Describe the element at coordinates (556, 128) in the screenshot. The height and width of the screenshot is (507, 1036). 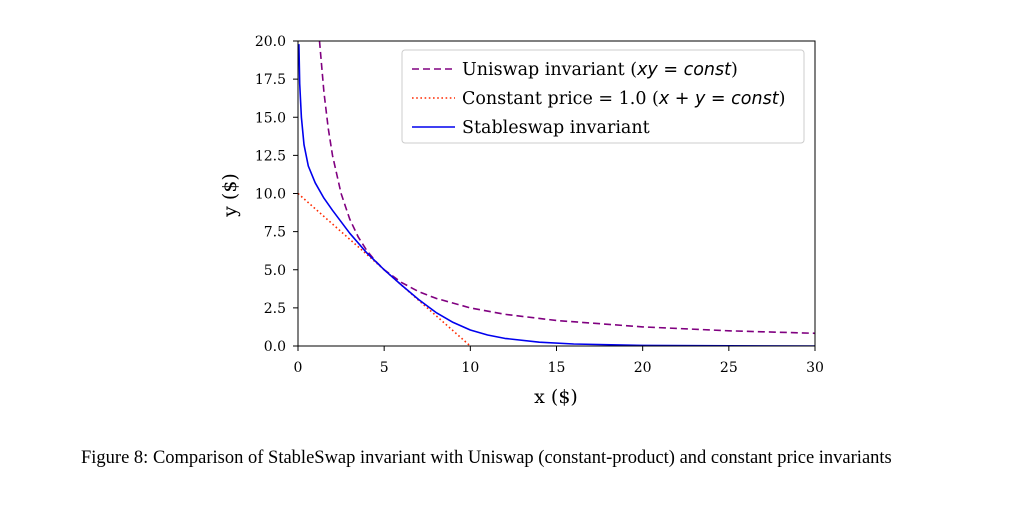
I see `legend-label-stableswap: Stableswap invariant` at that location.